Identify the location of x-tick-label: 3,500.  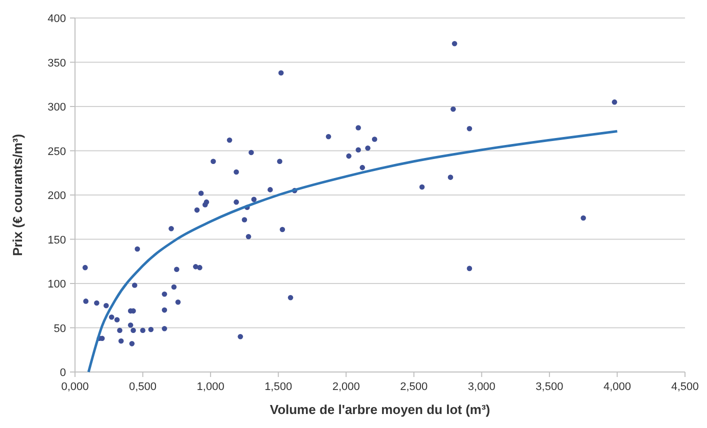
(550, 387).